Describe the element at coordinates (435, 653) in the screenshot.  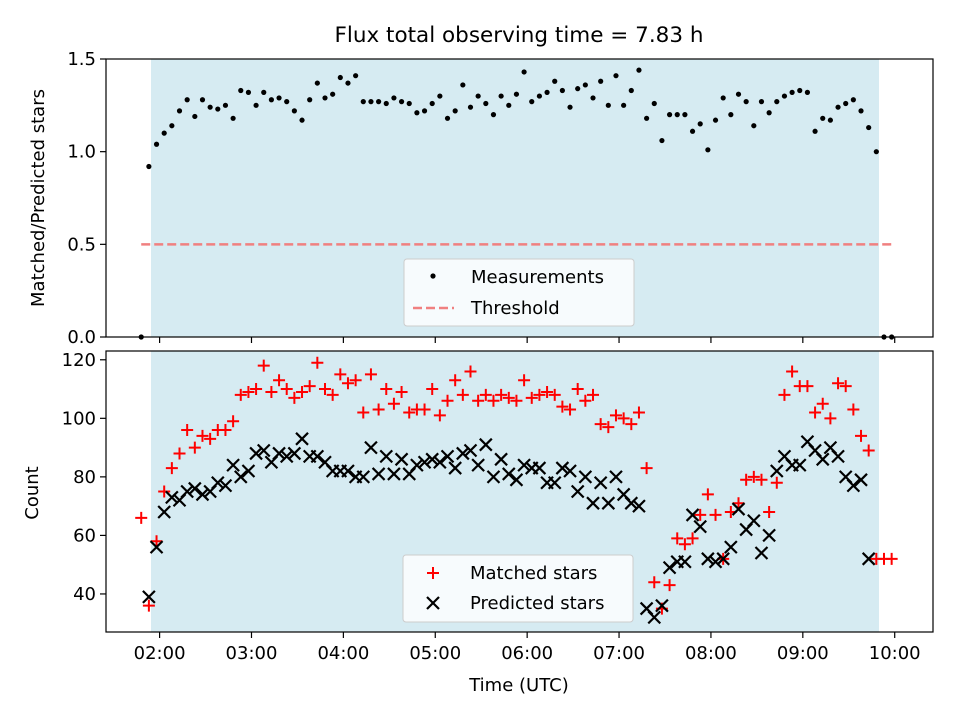
I see `x-tick-label: 05:00` at that location.